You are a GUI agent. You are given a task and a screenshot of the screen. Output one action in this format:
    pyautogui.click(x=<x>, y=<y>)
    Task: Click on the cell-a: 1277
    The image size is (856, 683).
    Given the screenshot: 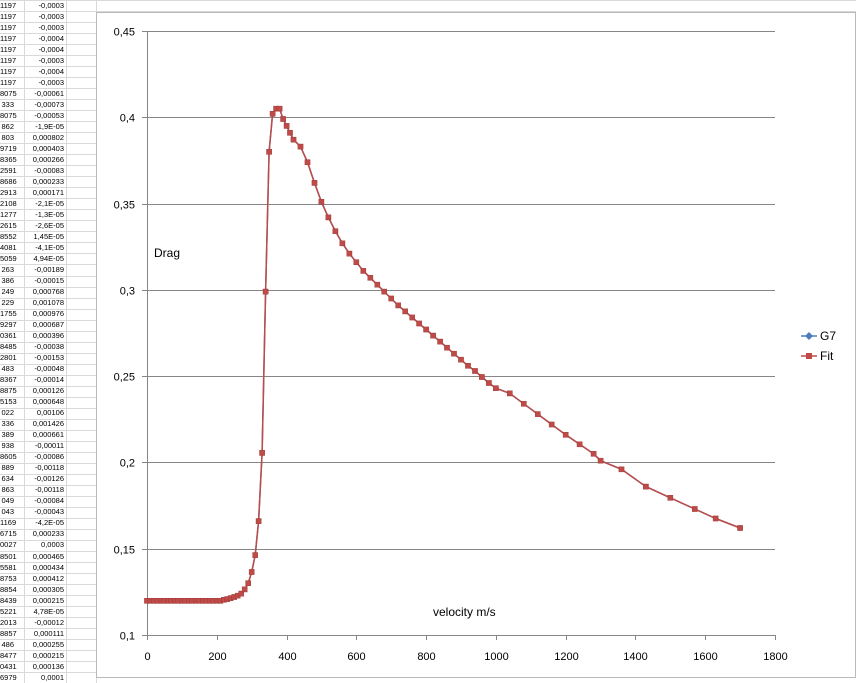 What is the action you would take?
    pyautogui.click(x=8, y=214)
    